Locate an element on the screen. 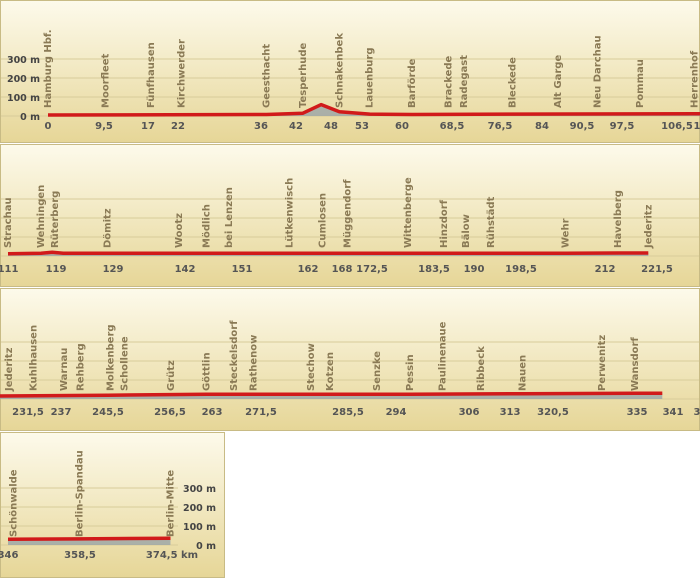 The width and height of the screenshot is (700, 578). station-label: Alt Garge is located at coordinates (558, 81).